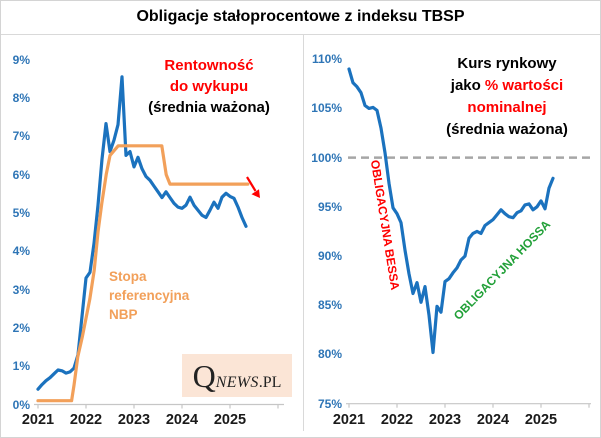 The width and height of the screenshot is (601, 438). I want to click on nbp-rate-annotation-line1: Stopa, so click(128, 276).